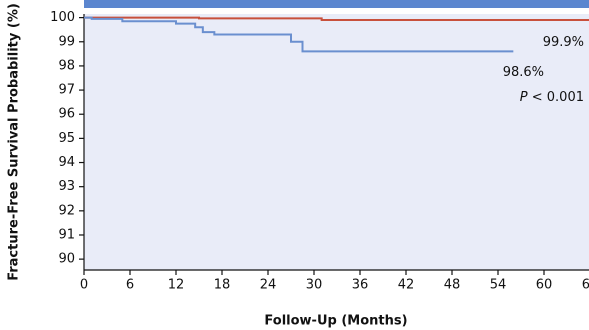 This screenshot has width=589, height=330. What do you see at coordinates (452, 285) in the screenshot?
I see `x-tick-label: 48` at bounding box center [452, 285].